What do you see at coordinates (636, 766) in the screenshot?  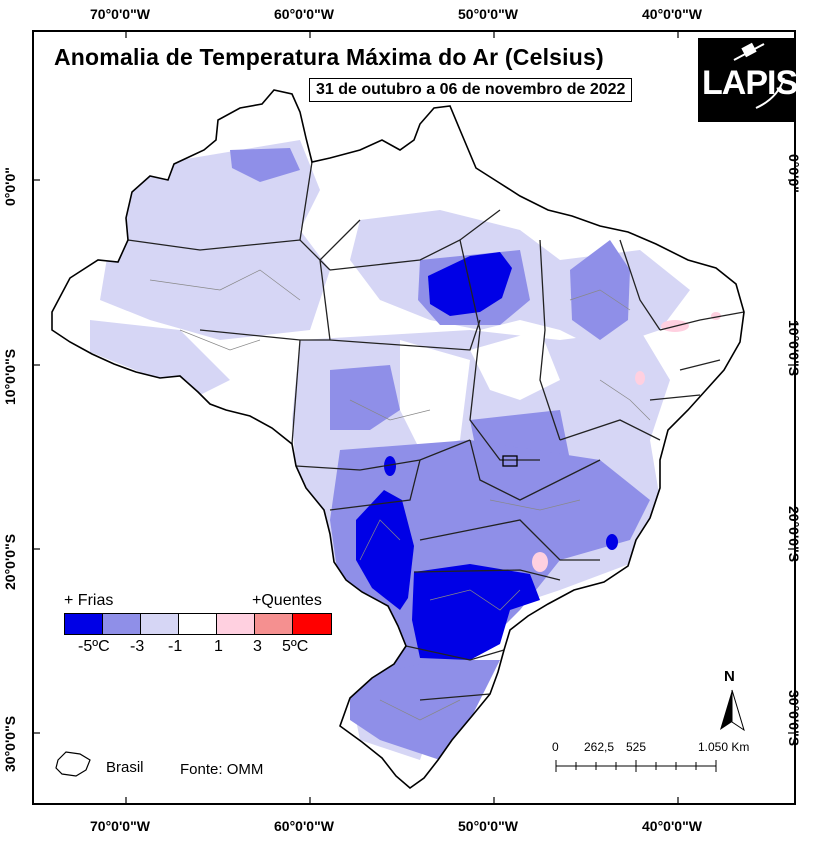 I see `scale-bar` at bounding box center [636, 766].